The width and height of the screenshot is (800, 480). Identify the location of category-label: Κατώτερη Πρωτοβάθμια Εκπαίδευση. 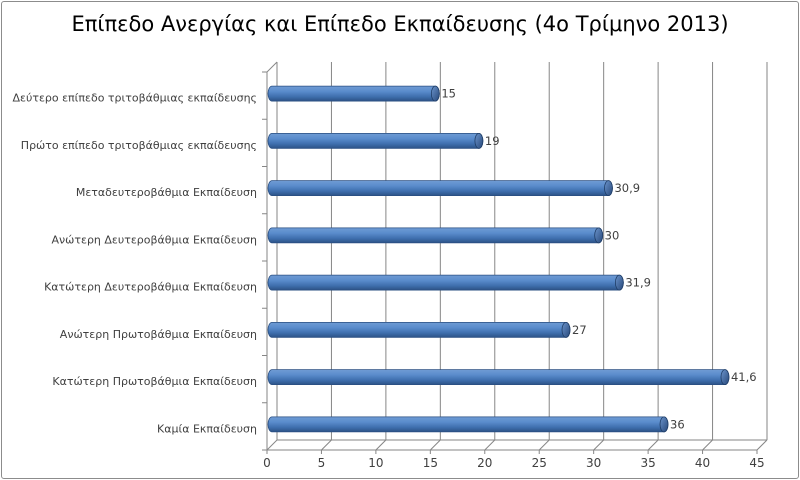
(154, 381).